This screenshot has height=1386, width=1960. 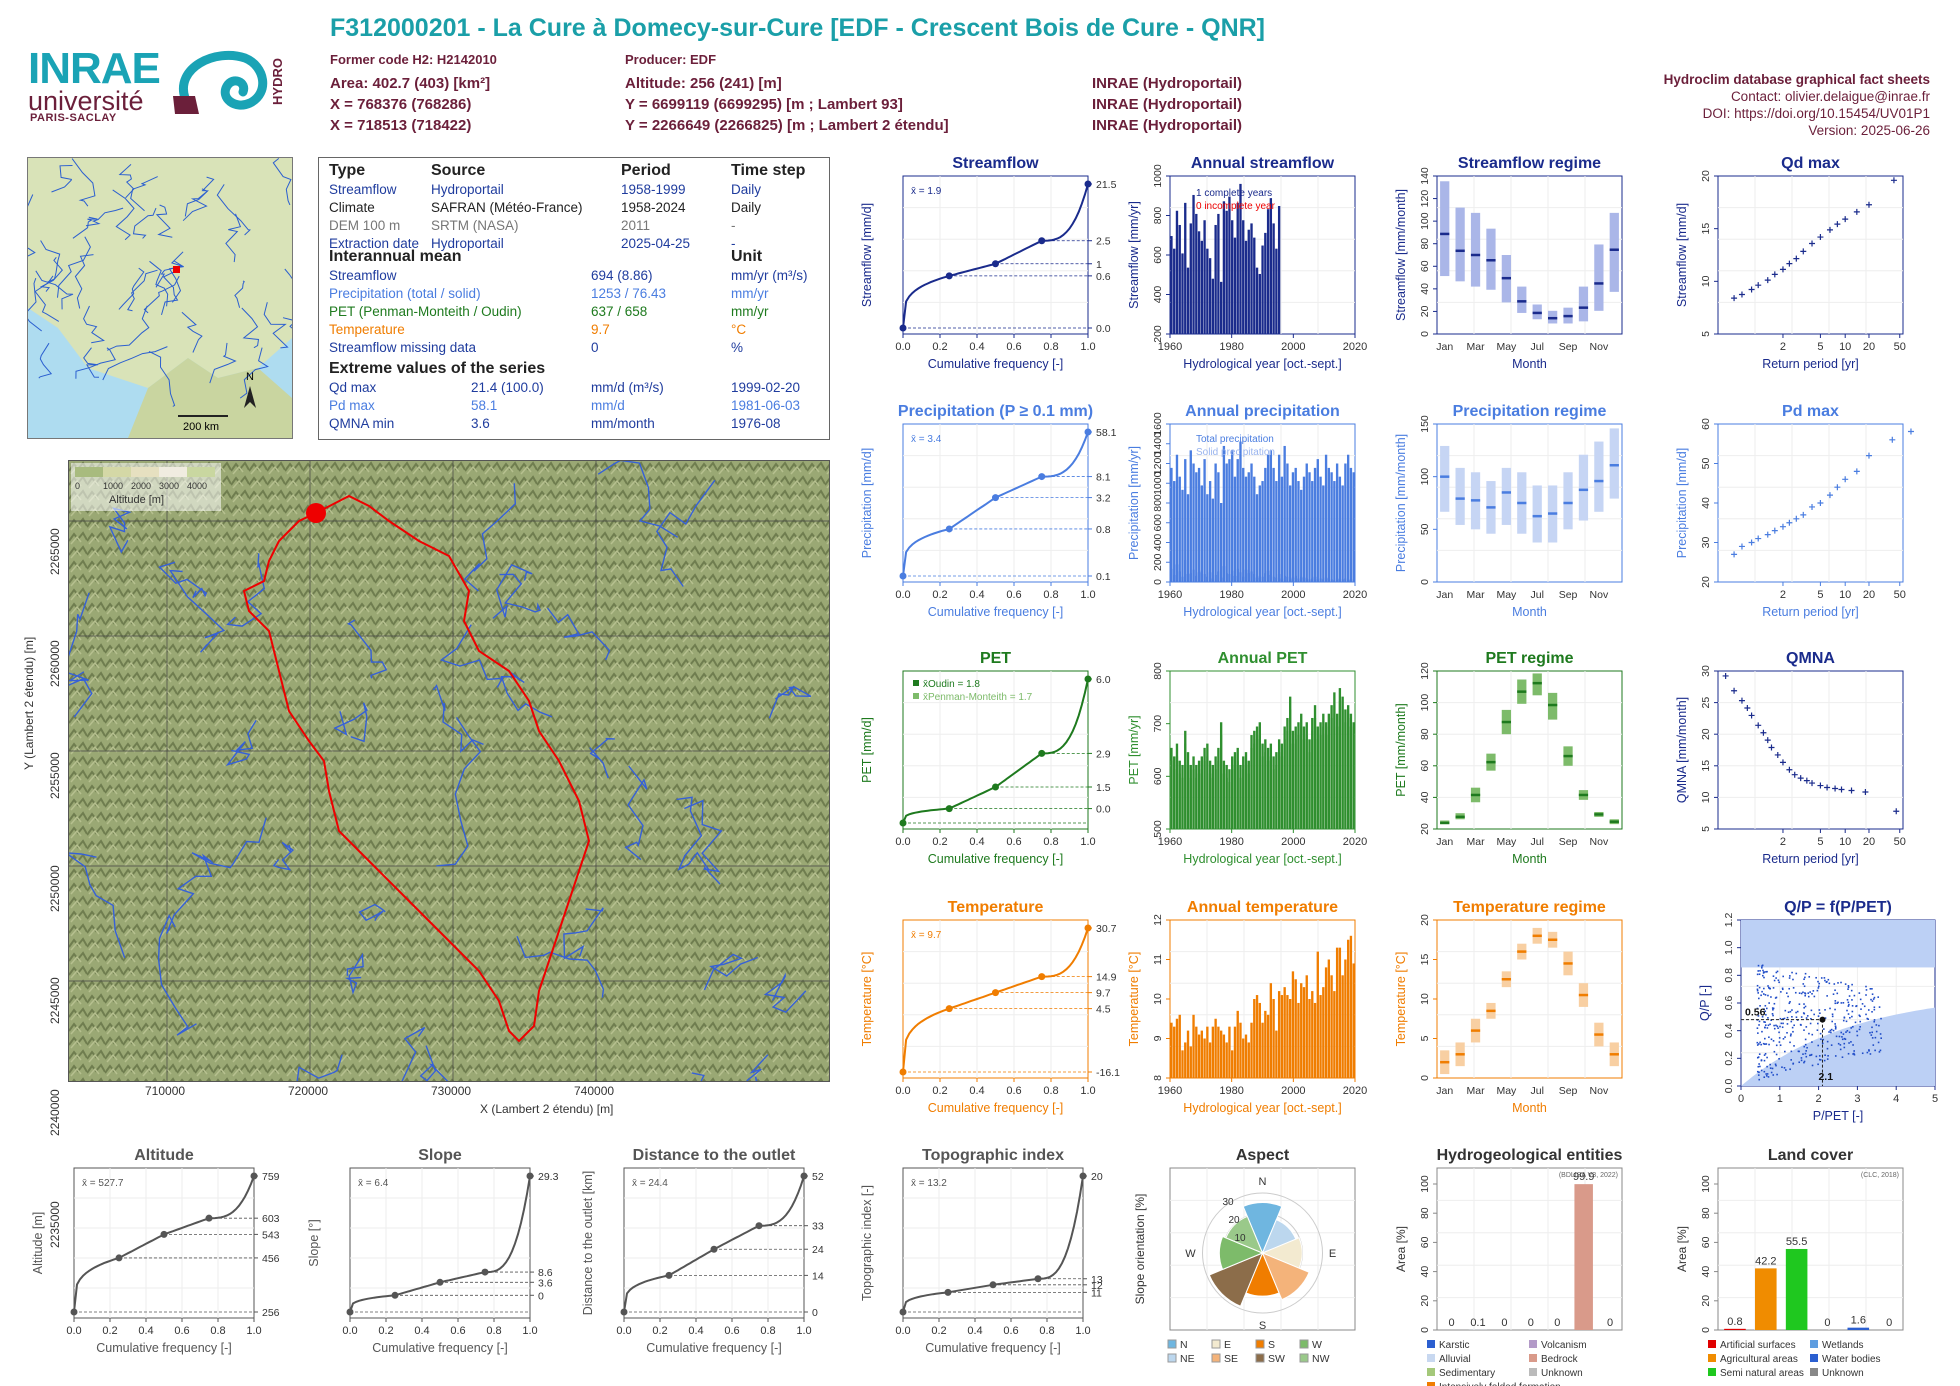 I want to click on france-minimap: N 200 km, so click(x=160, y=298).